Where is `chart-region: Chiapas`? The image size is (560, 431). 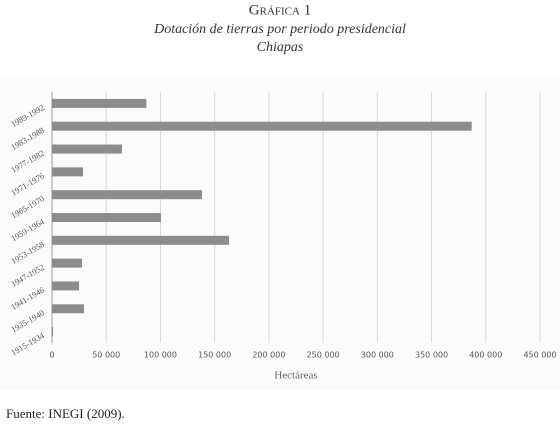 chart-region: Chiapas is located at coordinates (280, 47).